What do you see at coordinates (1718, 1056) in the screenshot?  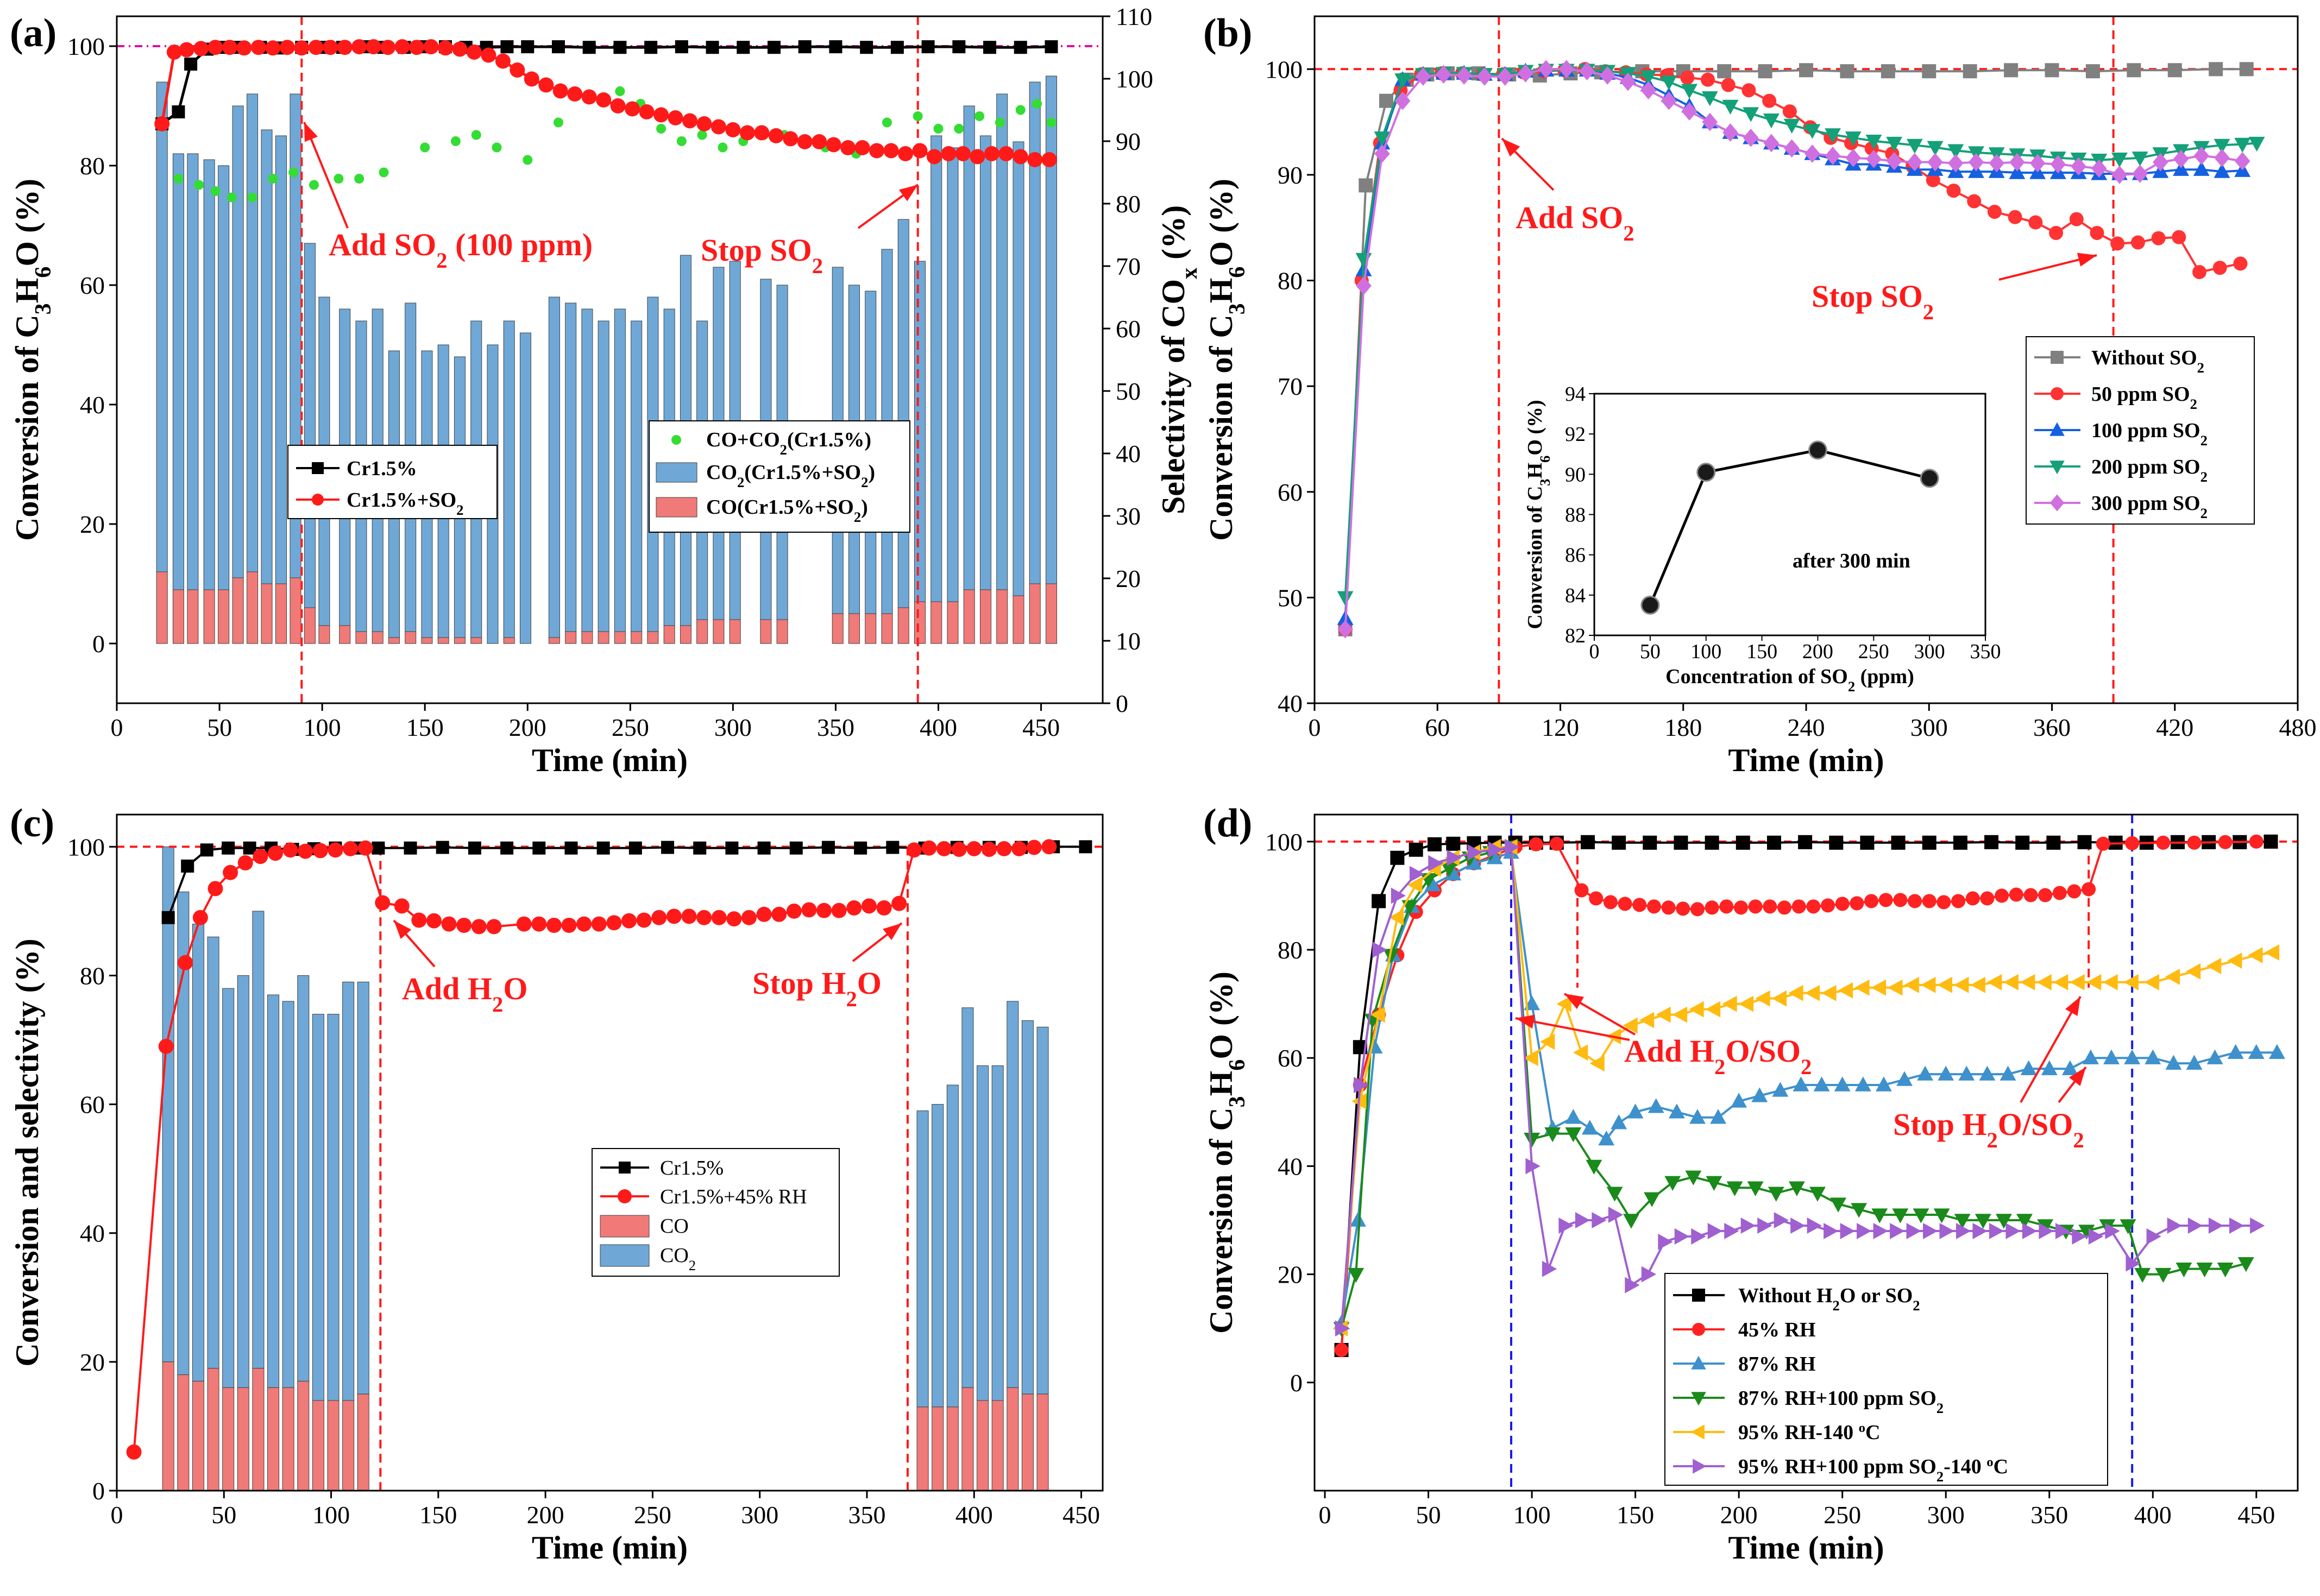 I see `annotation-add-h2o-so2: Add H2O/SO2` at bounding box center [1718, 1056].